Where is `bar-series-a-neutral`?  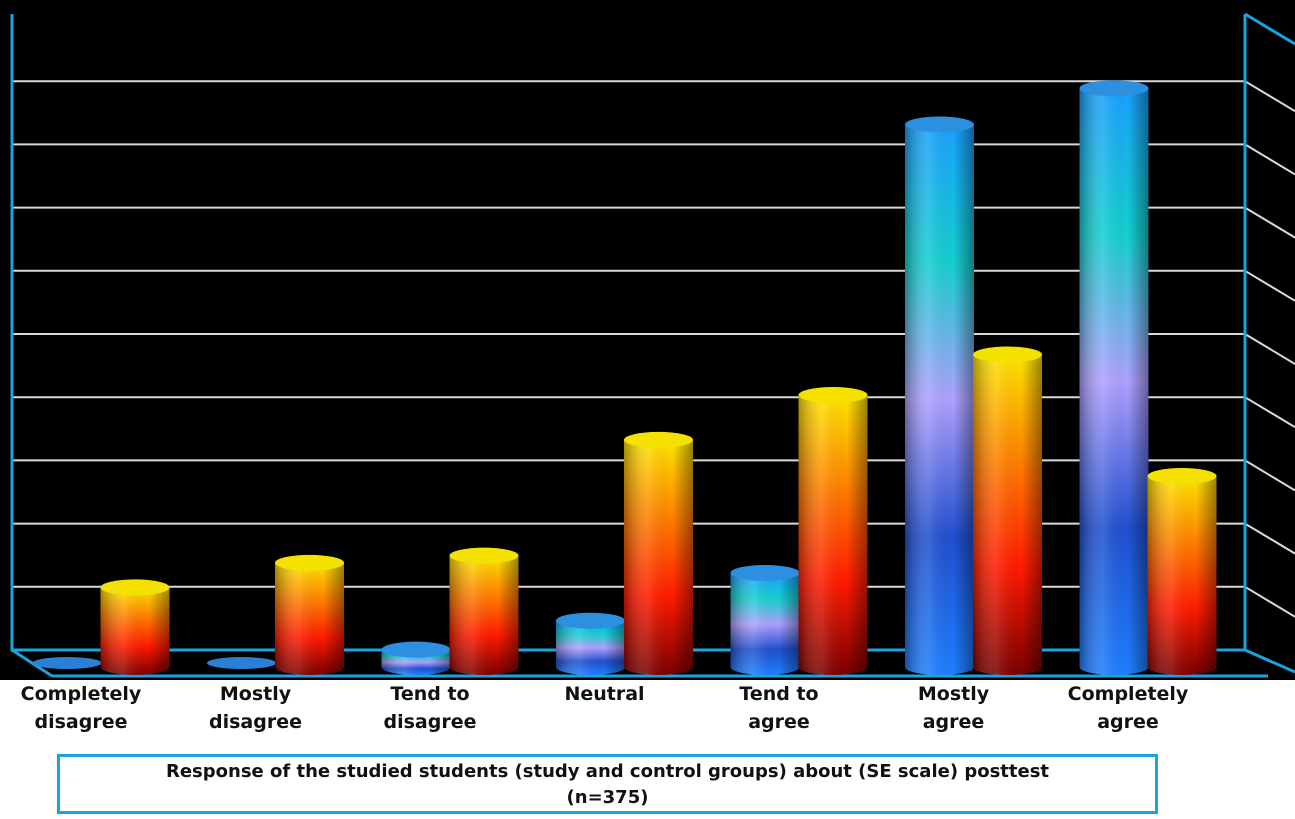
bar-series-a-neutral is located at coordinates (590, 643).